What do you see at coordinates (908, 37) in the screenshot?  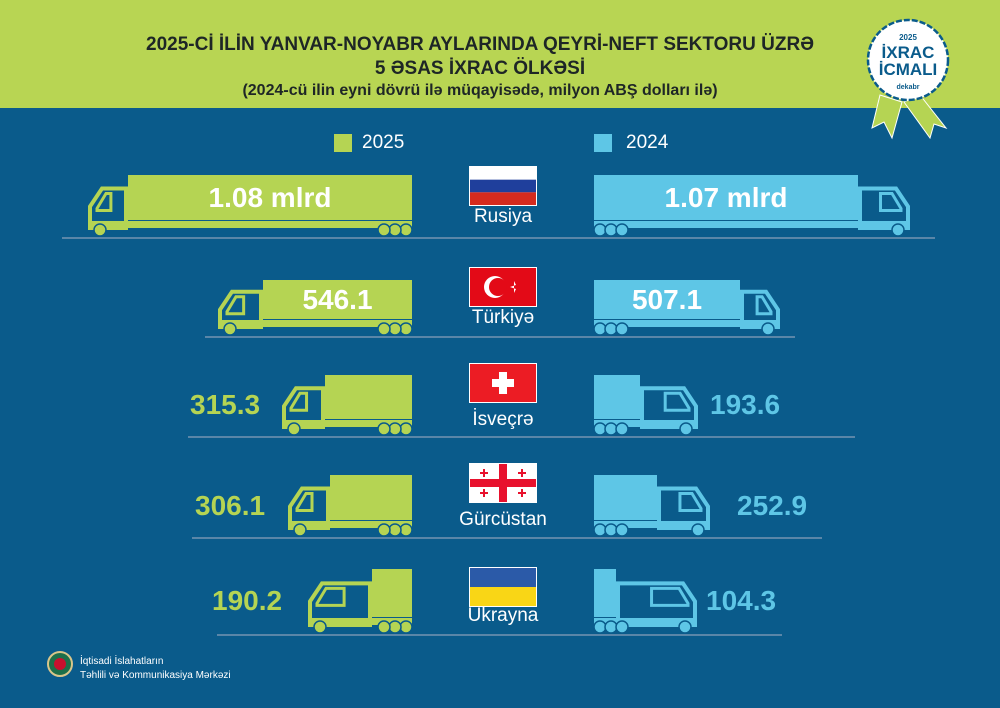 I see `badge-year: 2025` at bounding box center [908, 37].